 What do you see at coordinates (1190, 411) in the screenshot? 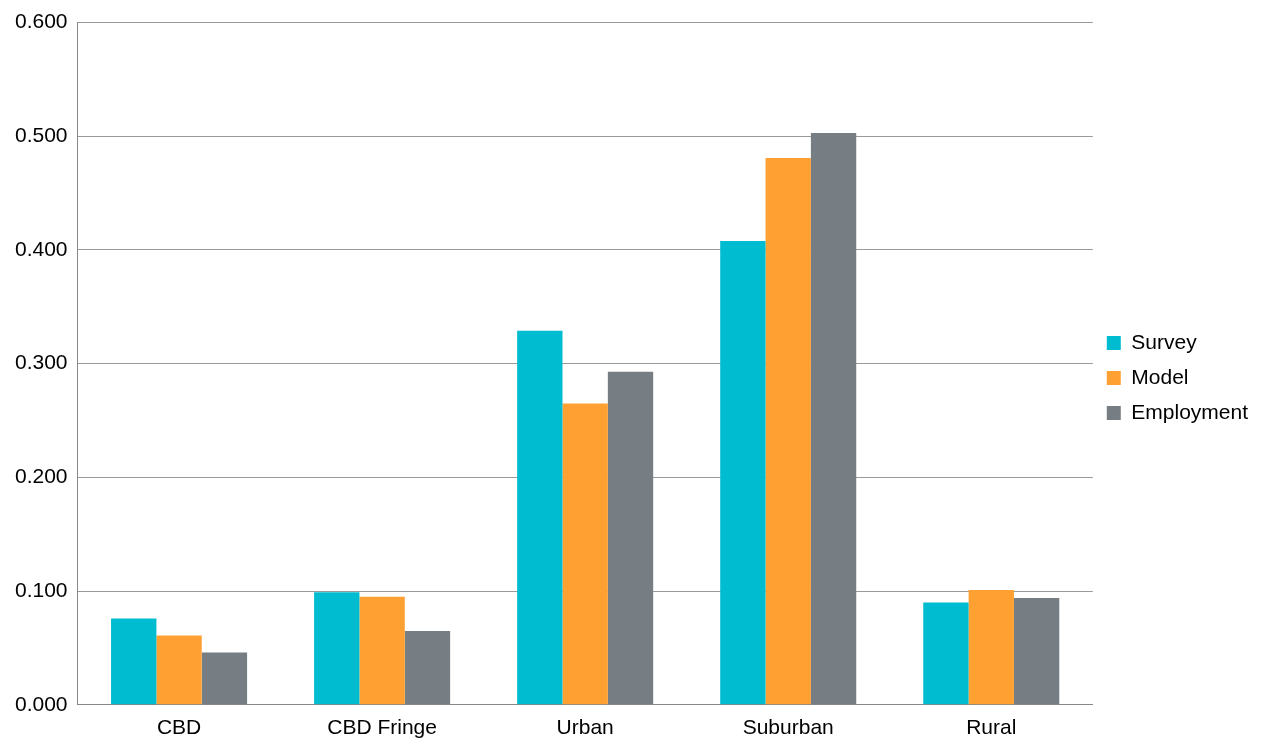
I see `legend-label: Employment` at bounding box center [1190, 411].